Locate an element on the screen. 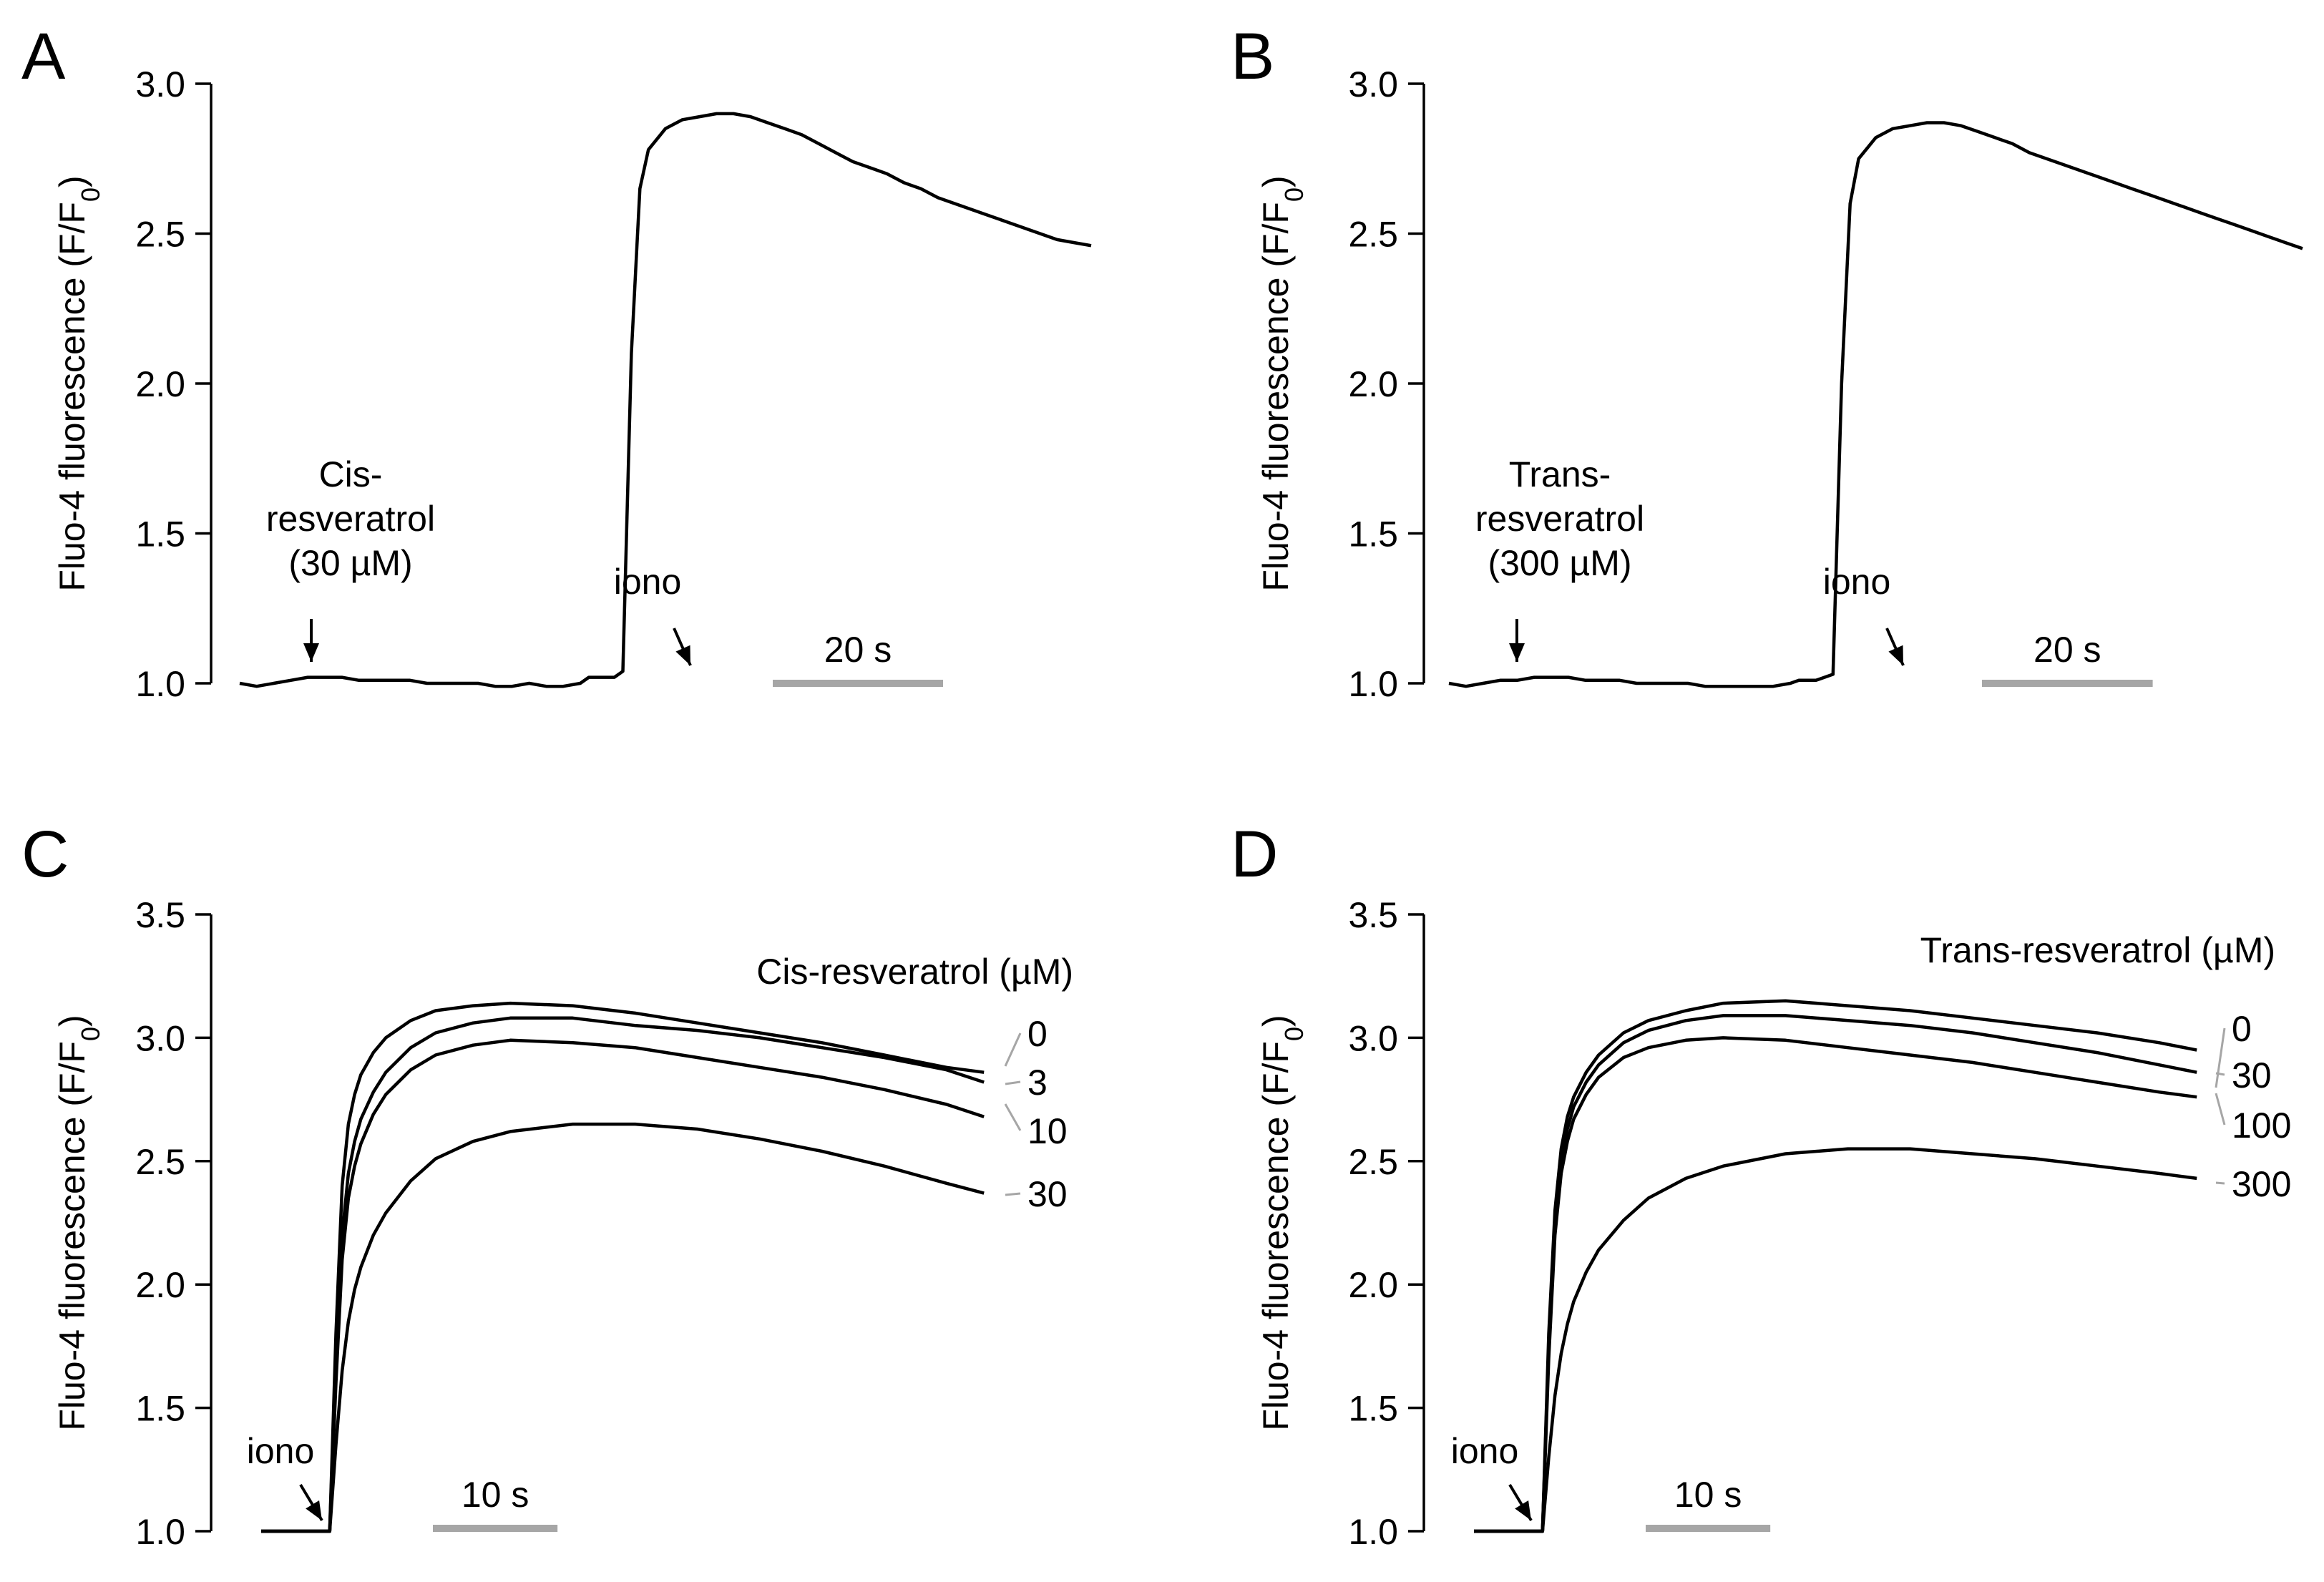 The height and width of the screenshot is (1582, 2324). legend-title: Trans-resveratrol (µM) is located at coordinates (2098, 950).